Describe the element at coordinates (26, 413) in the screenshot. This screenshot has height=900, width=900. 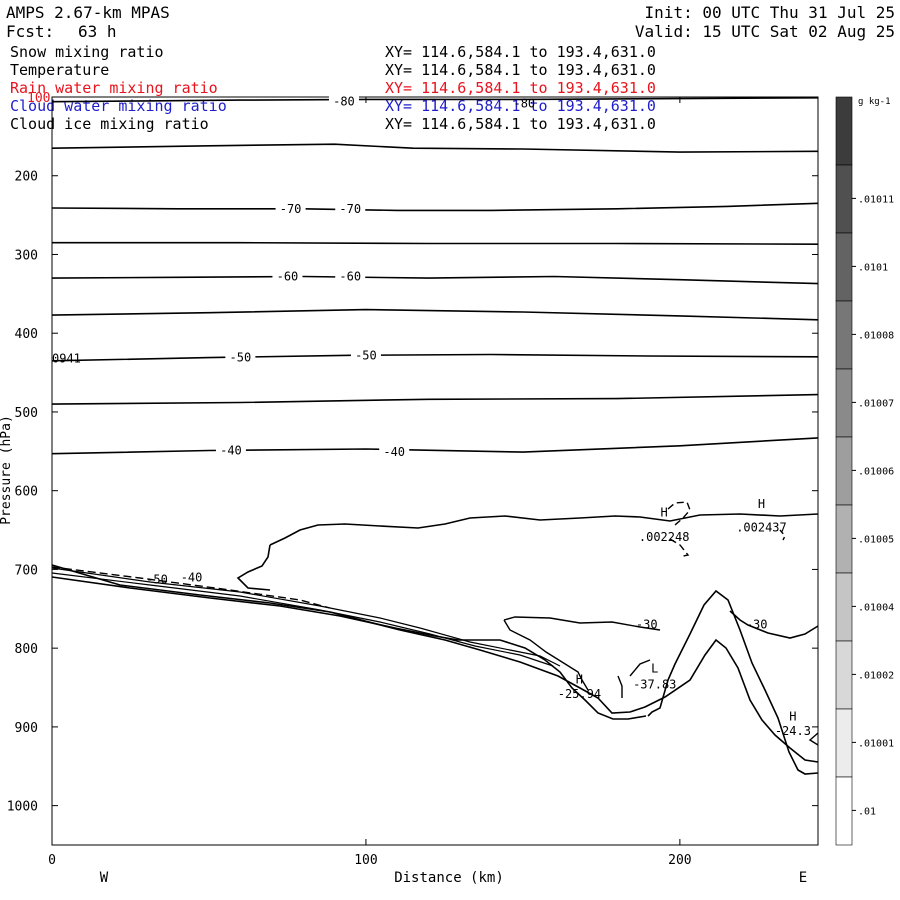
I see `y-tick-label: 500` at that location.